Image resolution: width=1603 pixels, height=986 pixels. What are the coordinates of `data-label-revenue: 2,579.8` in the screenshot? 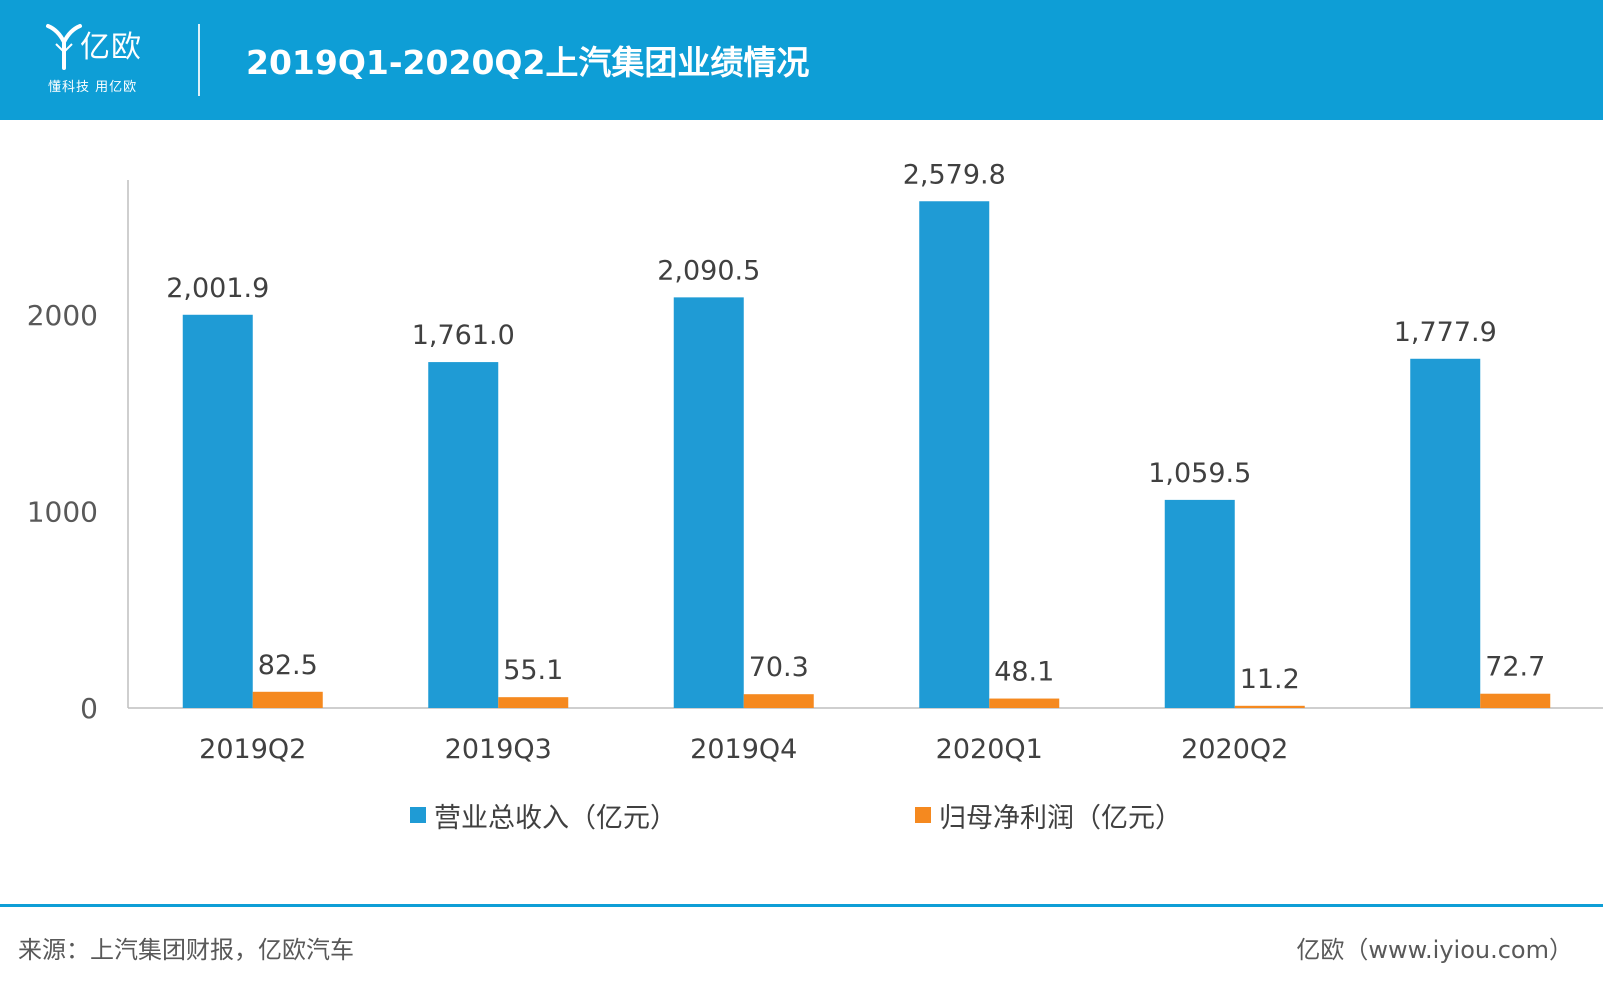 It's located at (954, 174).